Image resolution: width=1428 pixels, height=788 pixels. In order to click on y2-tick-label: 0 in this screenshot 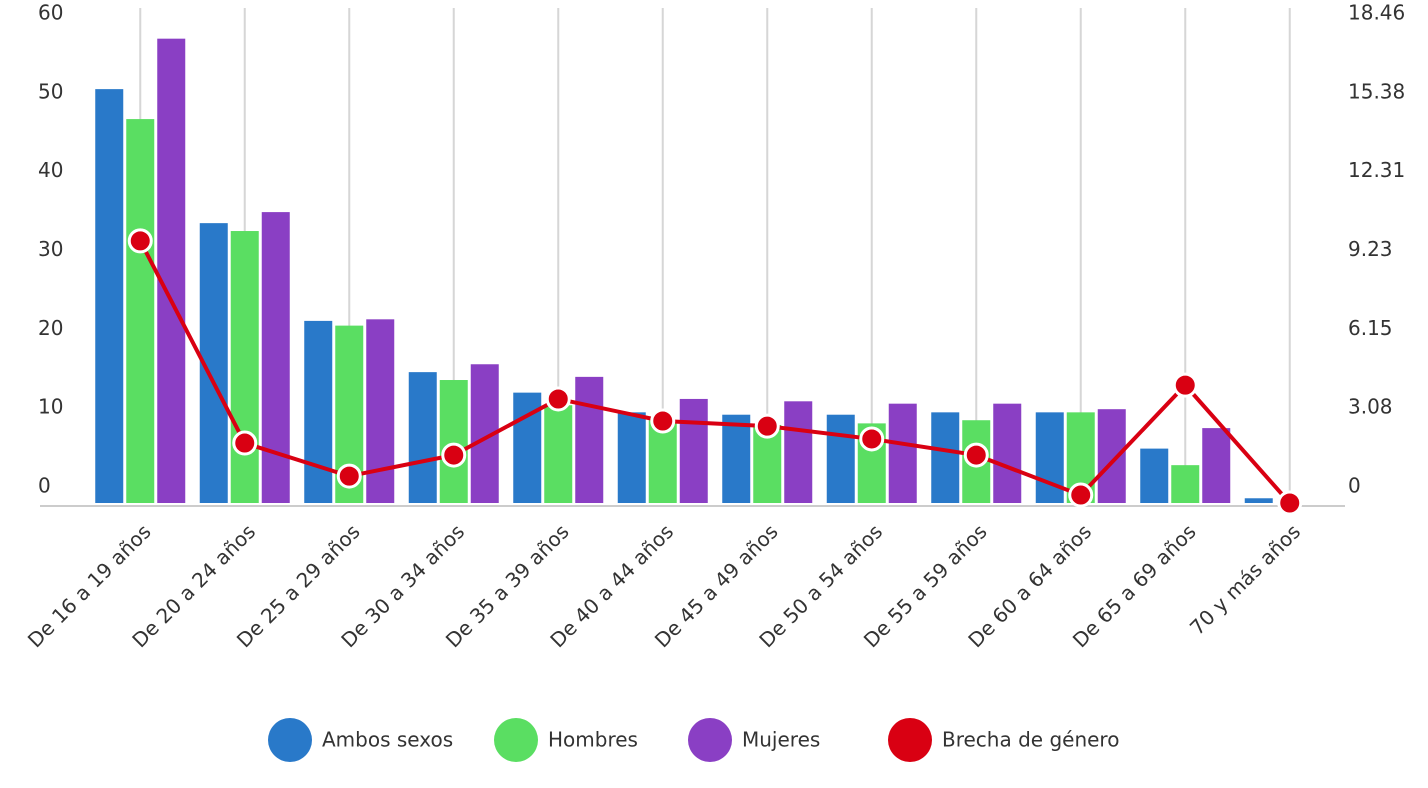, I will do `click(1354, 486)`.